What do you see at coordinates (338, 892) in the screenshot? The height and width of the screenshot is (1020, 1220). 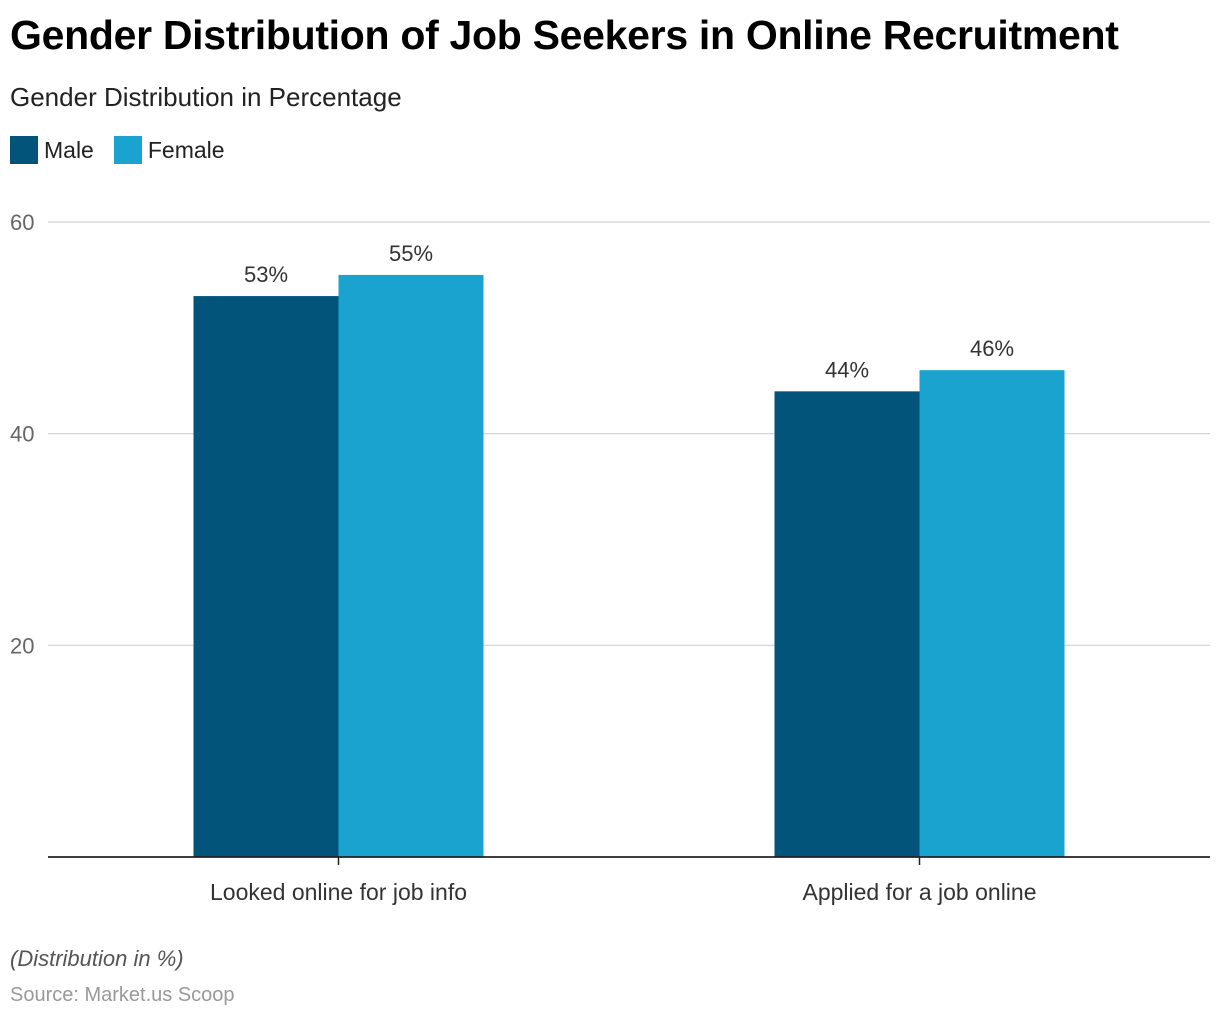 I see `x-tick-label: Looked online for job info` at bounding box center [338, 892].